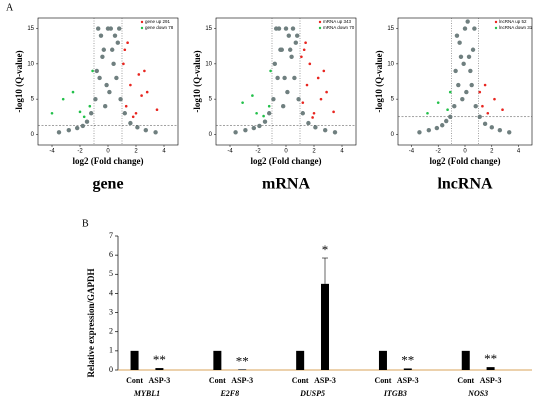  What do you see at coordinates (111, 331) in the screenshot?
I see `y-tick-label: 2` at bounding box center [111, 331].